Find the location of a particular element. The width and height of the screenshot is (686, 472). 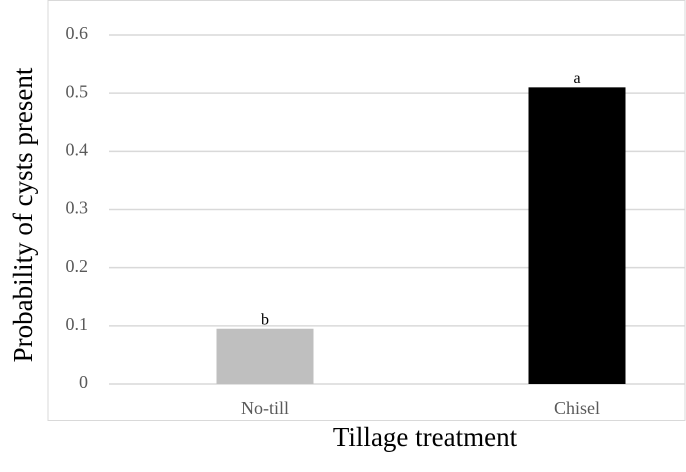

x-tick-label: Chisel is located at coordinates (577, 408).